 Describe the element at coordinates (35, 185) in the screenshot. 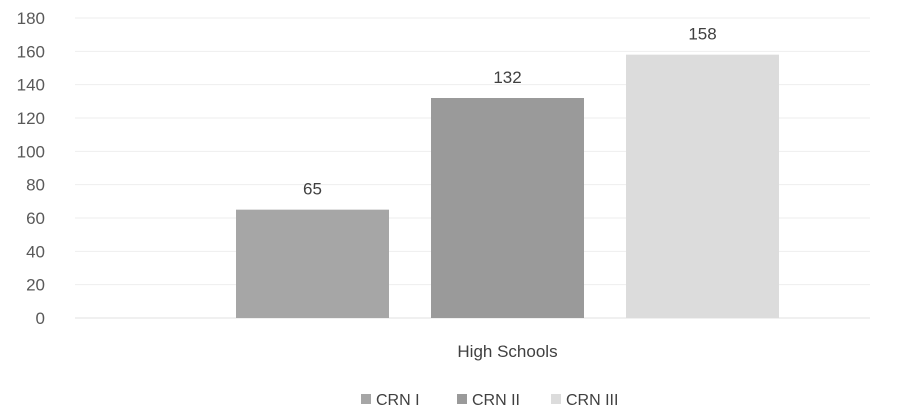

I see `y-tick-label: 80` at that location.